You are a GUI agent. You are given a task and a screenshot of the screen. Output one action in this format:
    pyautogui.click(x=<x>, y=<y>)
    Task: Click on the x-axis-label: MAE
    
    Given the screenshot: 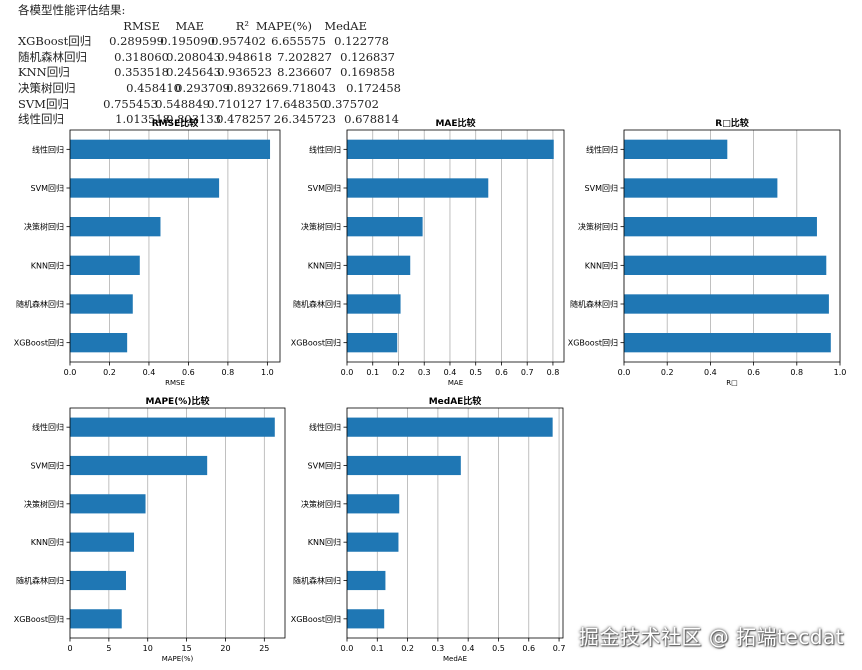 What is the action you would take?
    pyautogui.click(x=455, y=383)
    